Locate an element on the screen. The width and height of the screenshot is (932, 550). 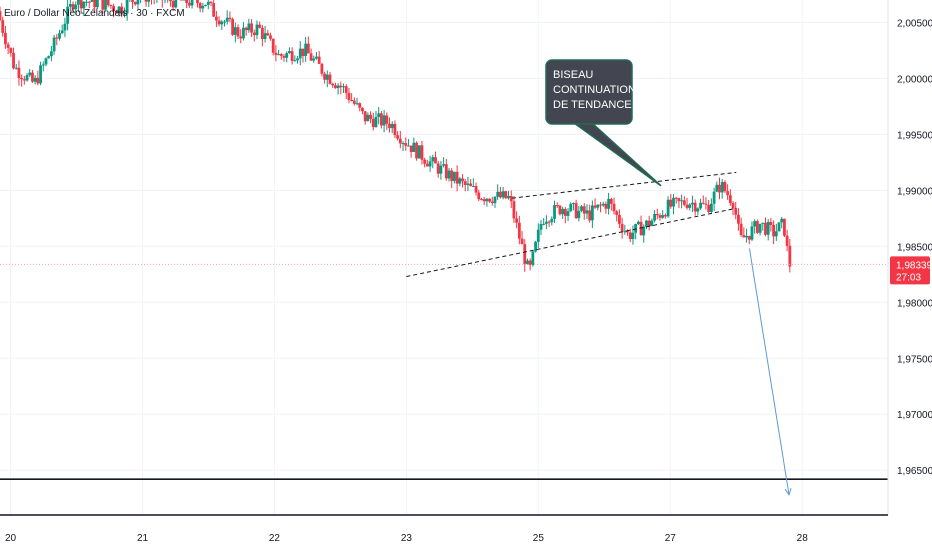
callout-background is located at coordinates (589, 92).